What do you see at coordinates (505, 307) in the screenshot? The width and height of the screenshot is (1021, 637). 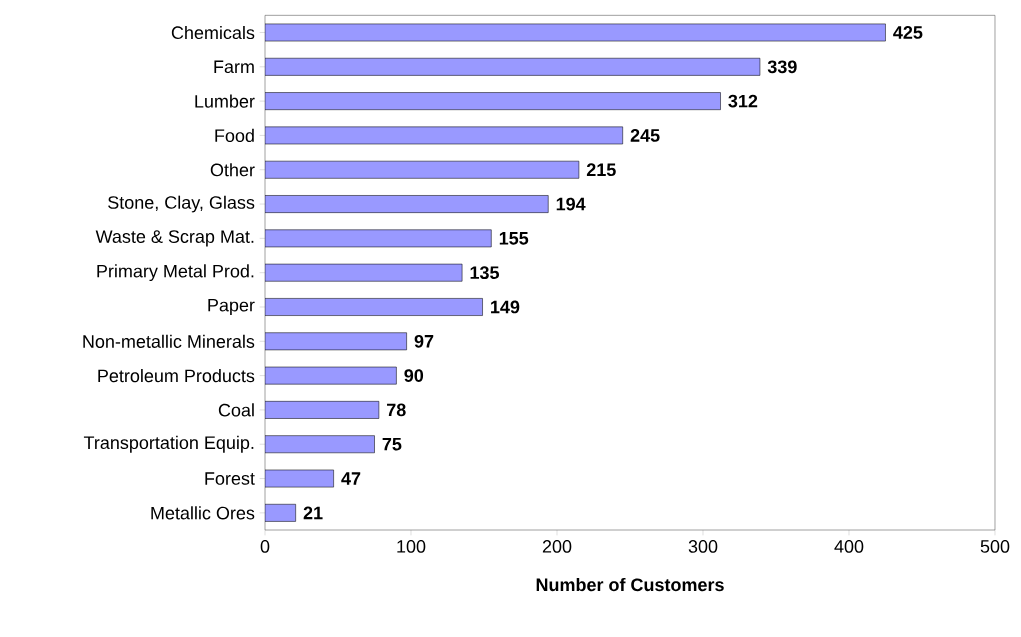 I see `data-label: 149` at bounding box center [505, 307].